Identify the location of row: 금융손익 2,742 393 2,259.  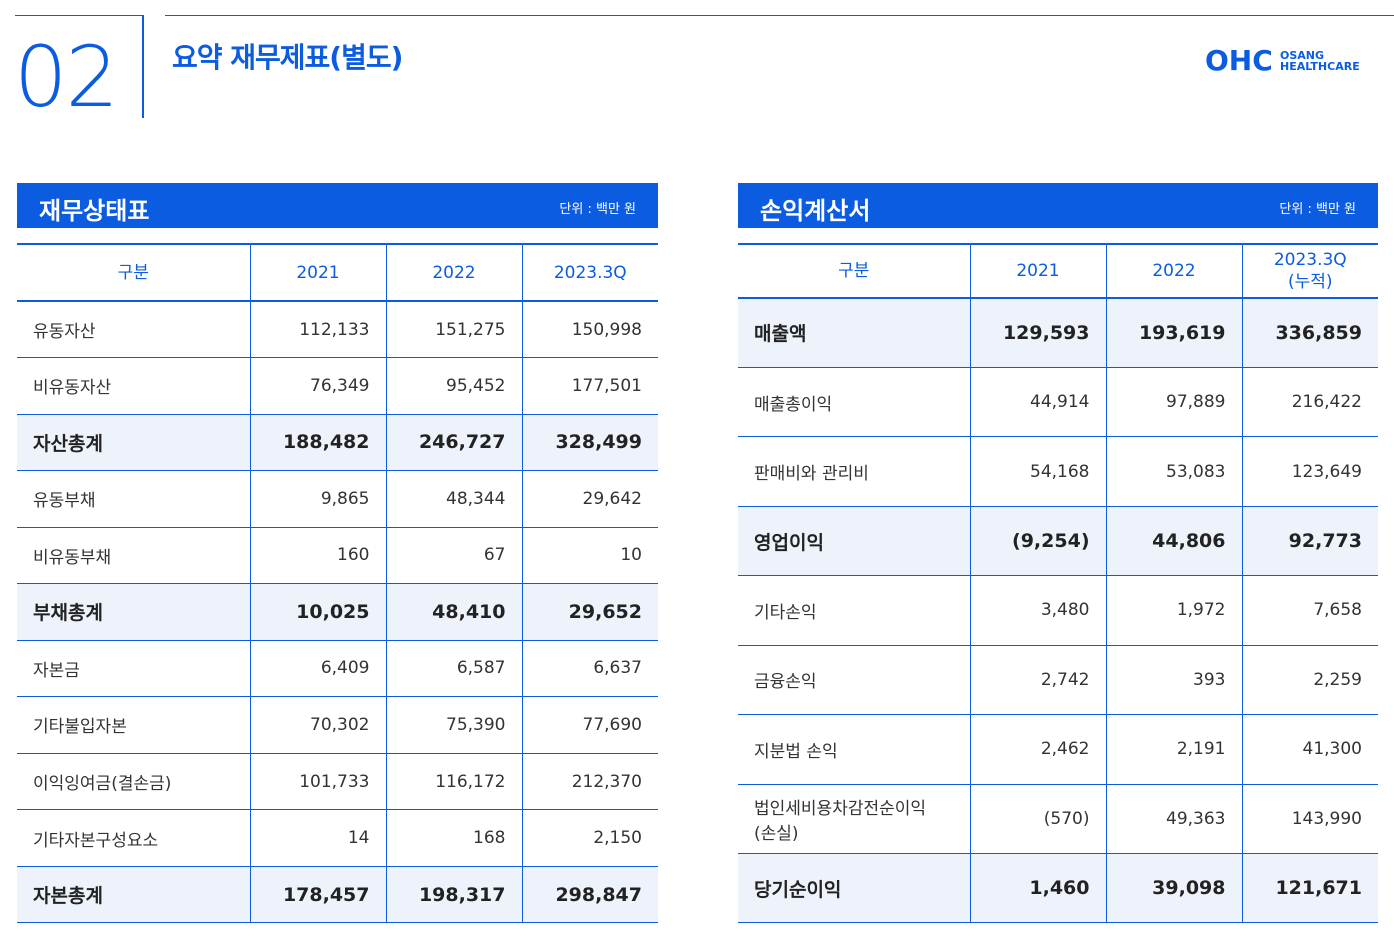
(1058, 680).